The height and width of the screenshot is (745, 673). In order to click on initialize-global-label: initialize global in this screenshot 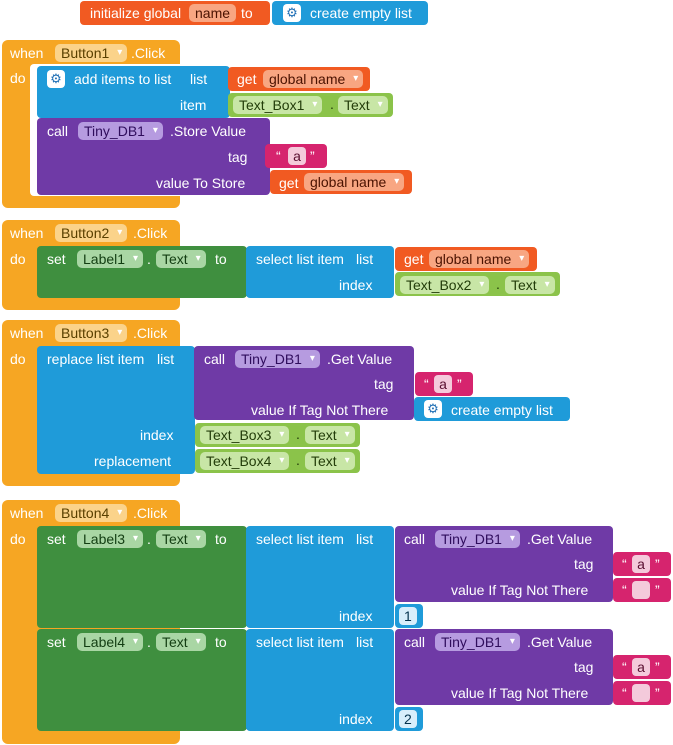, I will do `click(136, 13)`.